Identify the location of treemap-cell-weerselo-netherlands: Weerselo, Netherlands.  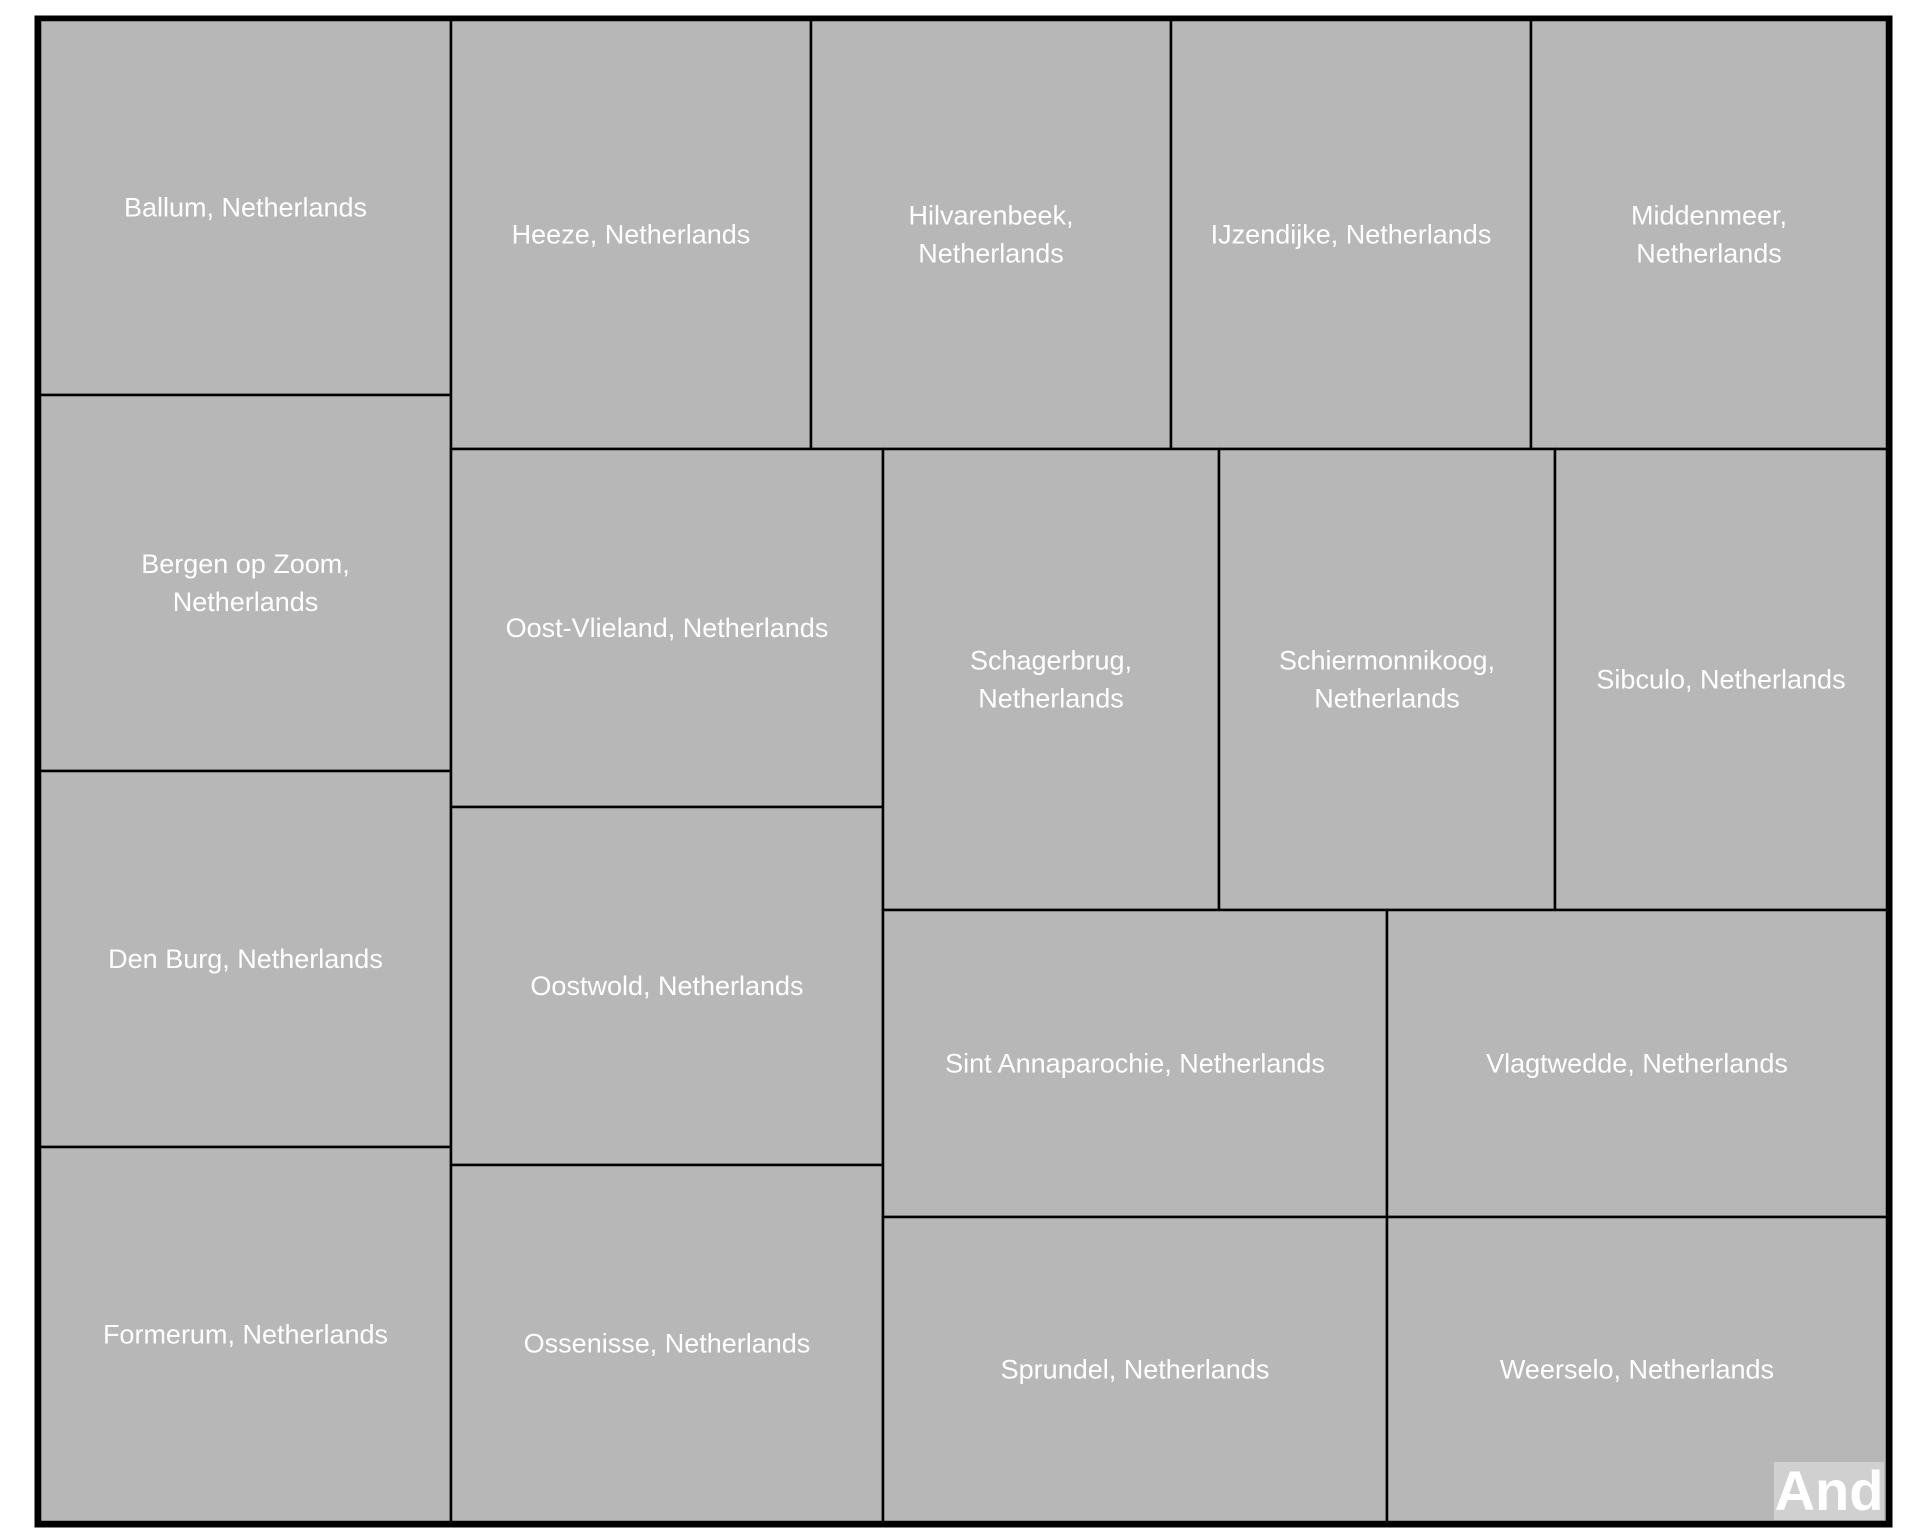
(1637, 1369).